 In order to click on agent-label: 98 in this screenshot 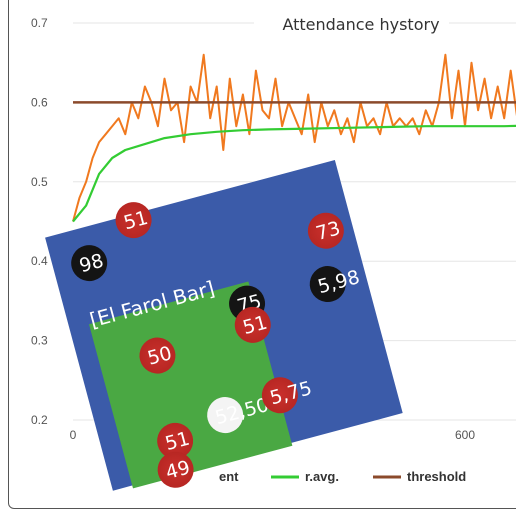, I will do `click(91, 263)`.